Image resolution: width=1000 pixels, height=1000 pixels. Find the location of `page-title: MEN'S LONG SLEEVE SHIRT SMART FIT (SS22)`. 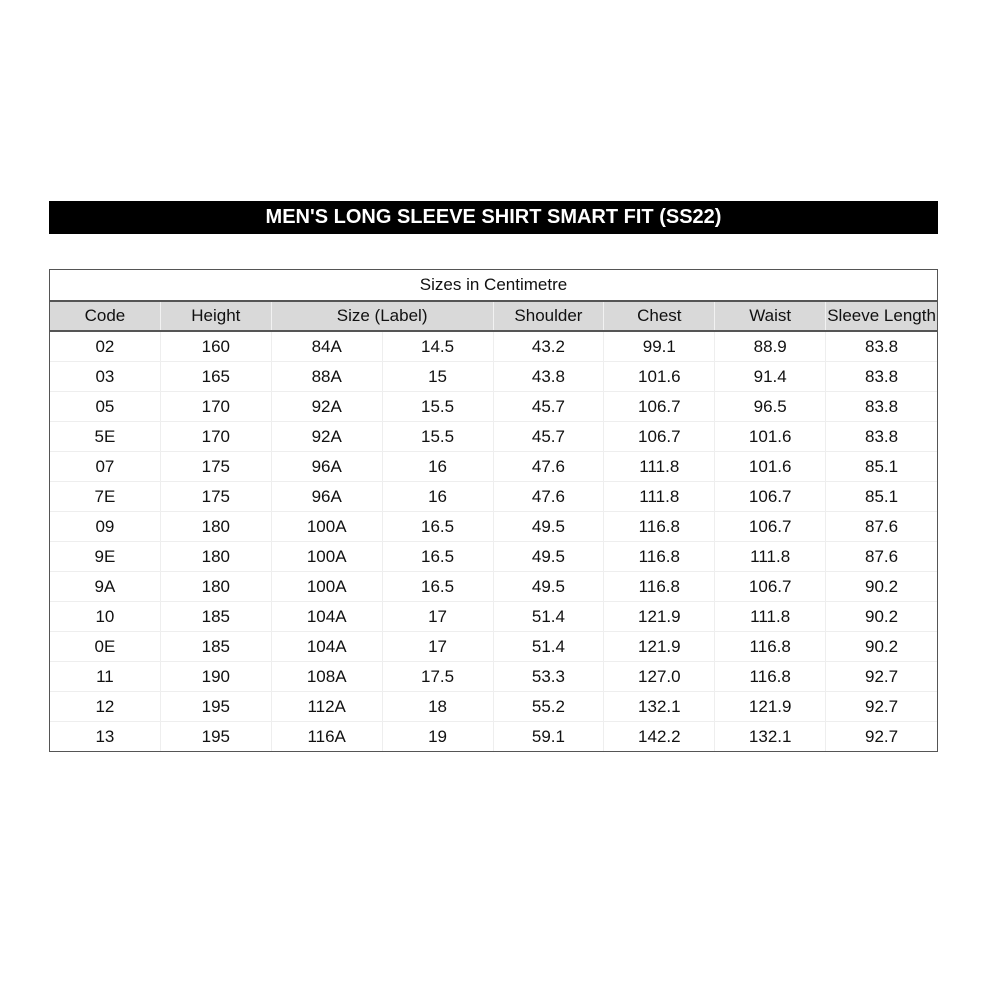

page-title: MEN'S LONG SLEEVE SHIRT SMART FIT (SS22) is located at coordinates (493, 217).